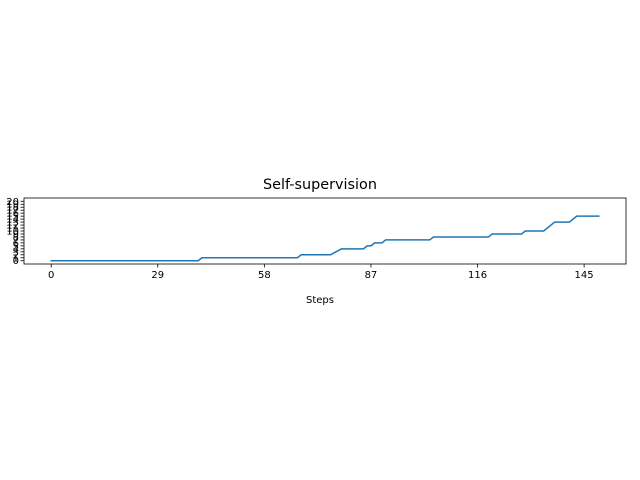  I want to click on y-tick-label: 9, so click(16, 234).